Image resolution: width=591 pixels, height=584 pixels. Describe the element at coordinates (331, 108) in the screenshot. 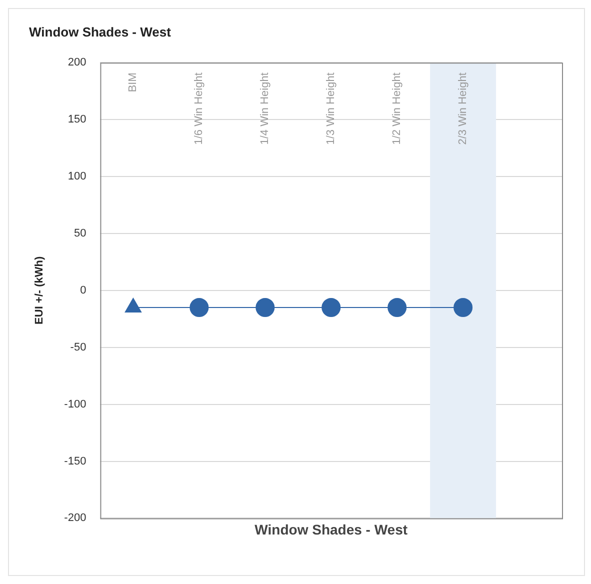

I see `x-tick-label: 1/3 Win Height` at that location.